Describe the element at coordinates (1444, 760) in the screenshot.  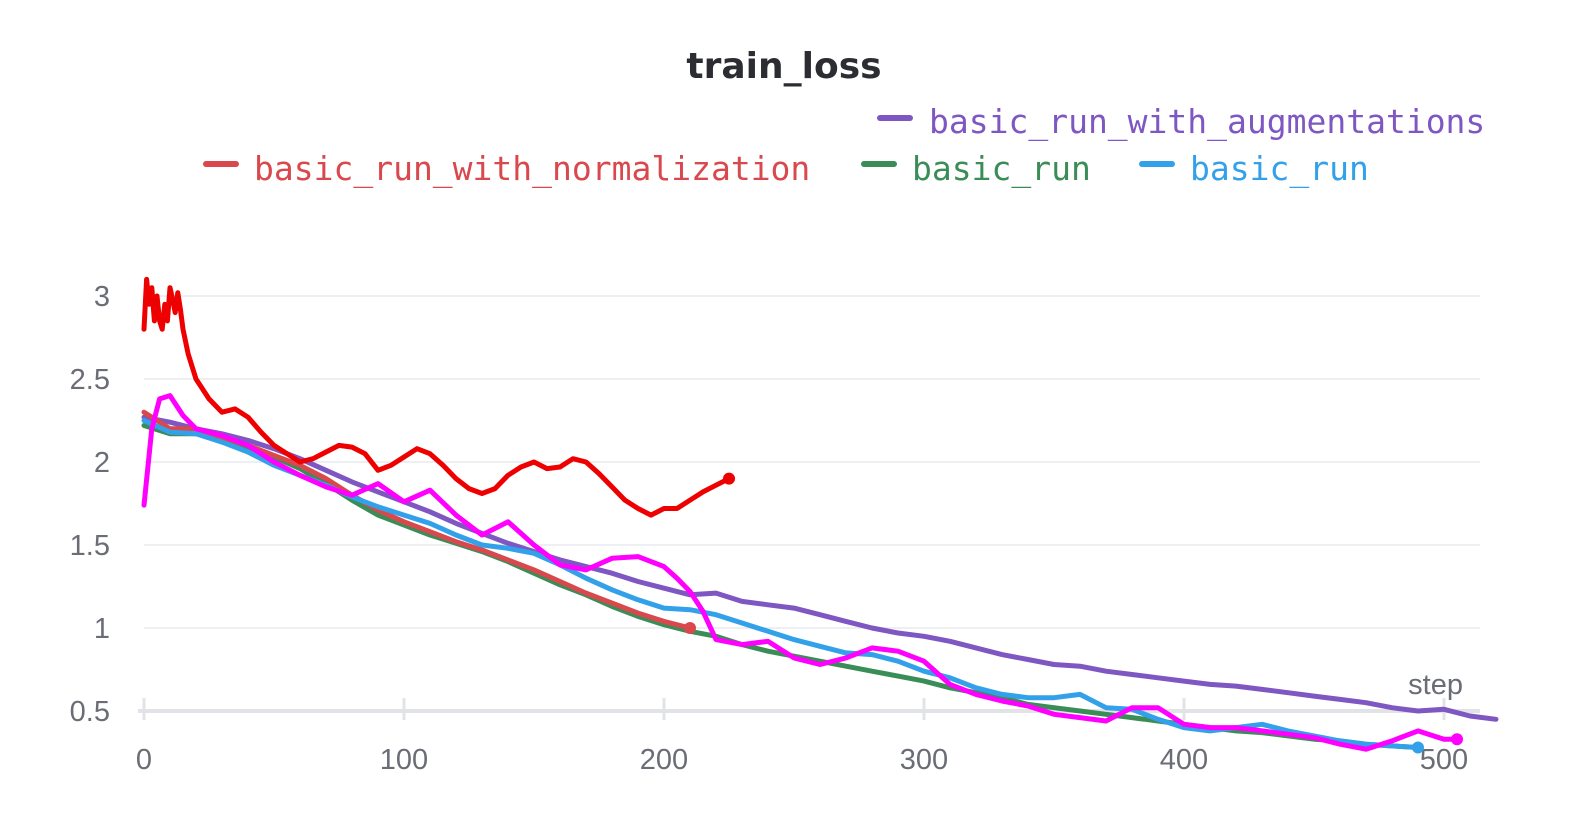
I see `x-tick-label: 500` at that location.